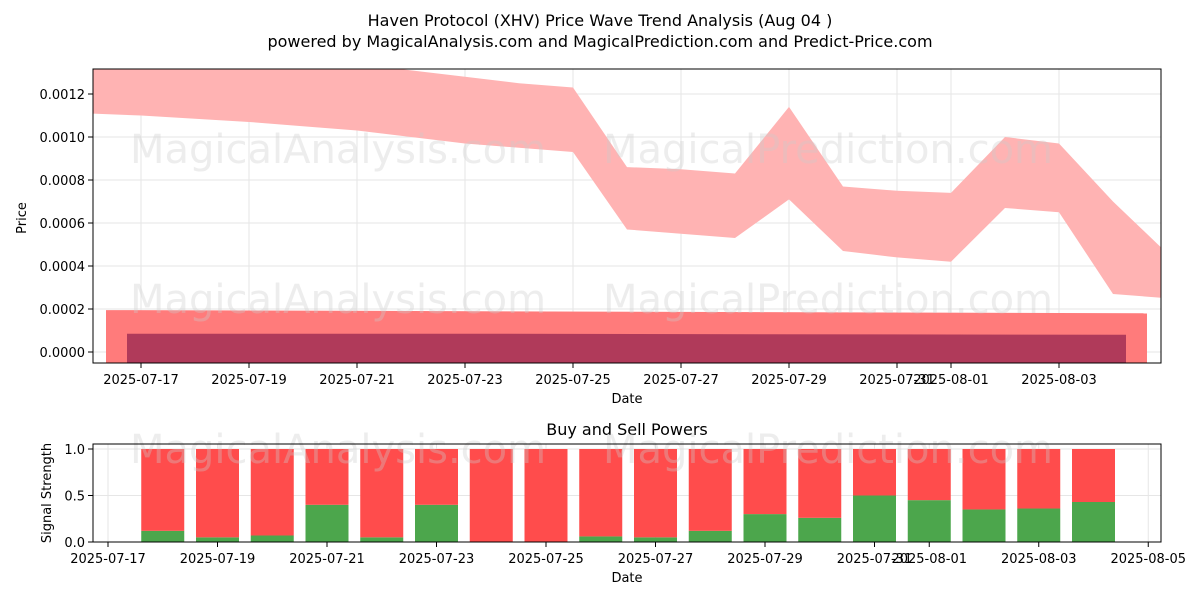  Describe the element at coordinates (63, 181) in the screenshot. I see `price-y-tick-label: 0.0008` at that location.